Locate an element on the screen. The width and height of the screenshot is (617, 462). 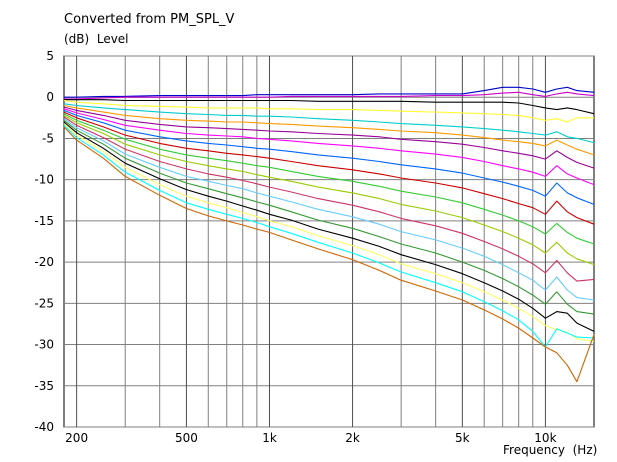
x-tick-label-2: 1k is located at coordinates (269, 438).